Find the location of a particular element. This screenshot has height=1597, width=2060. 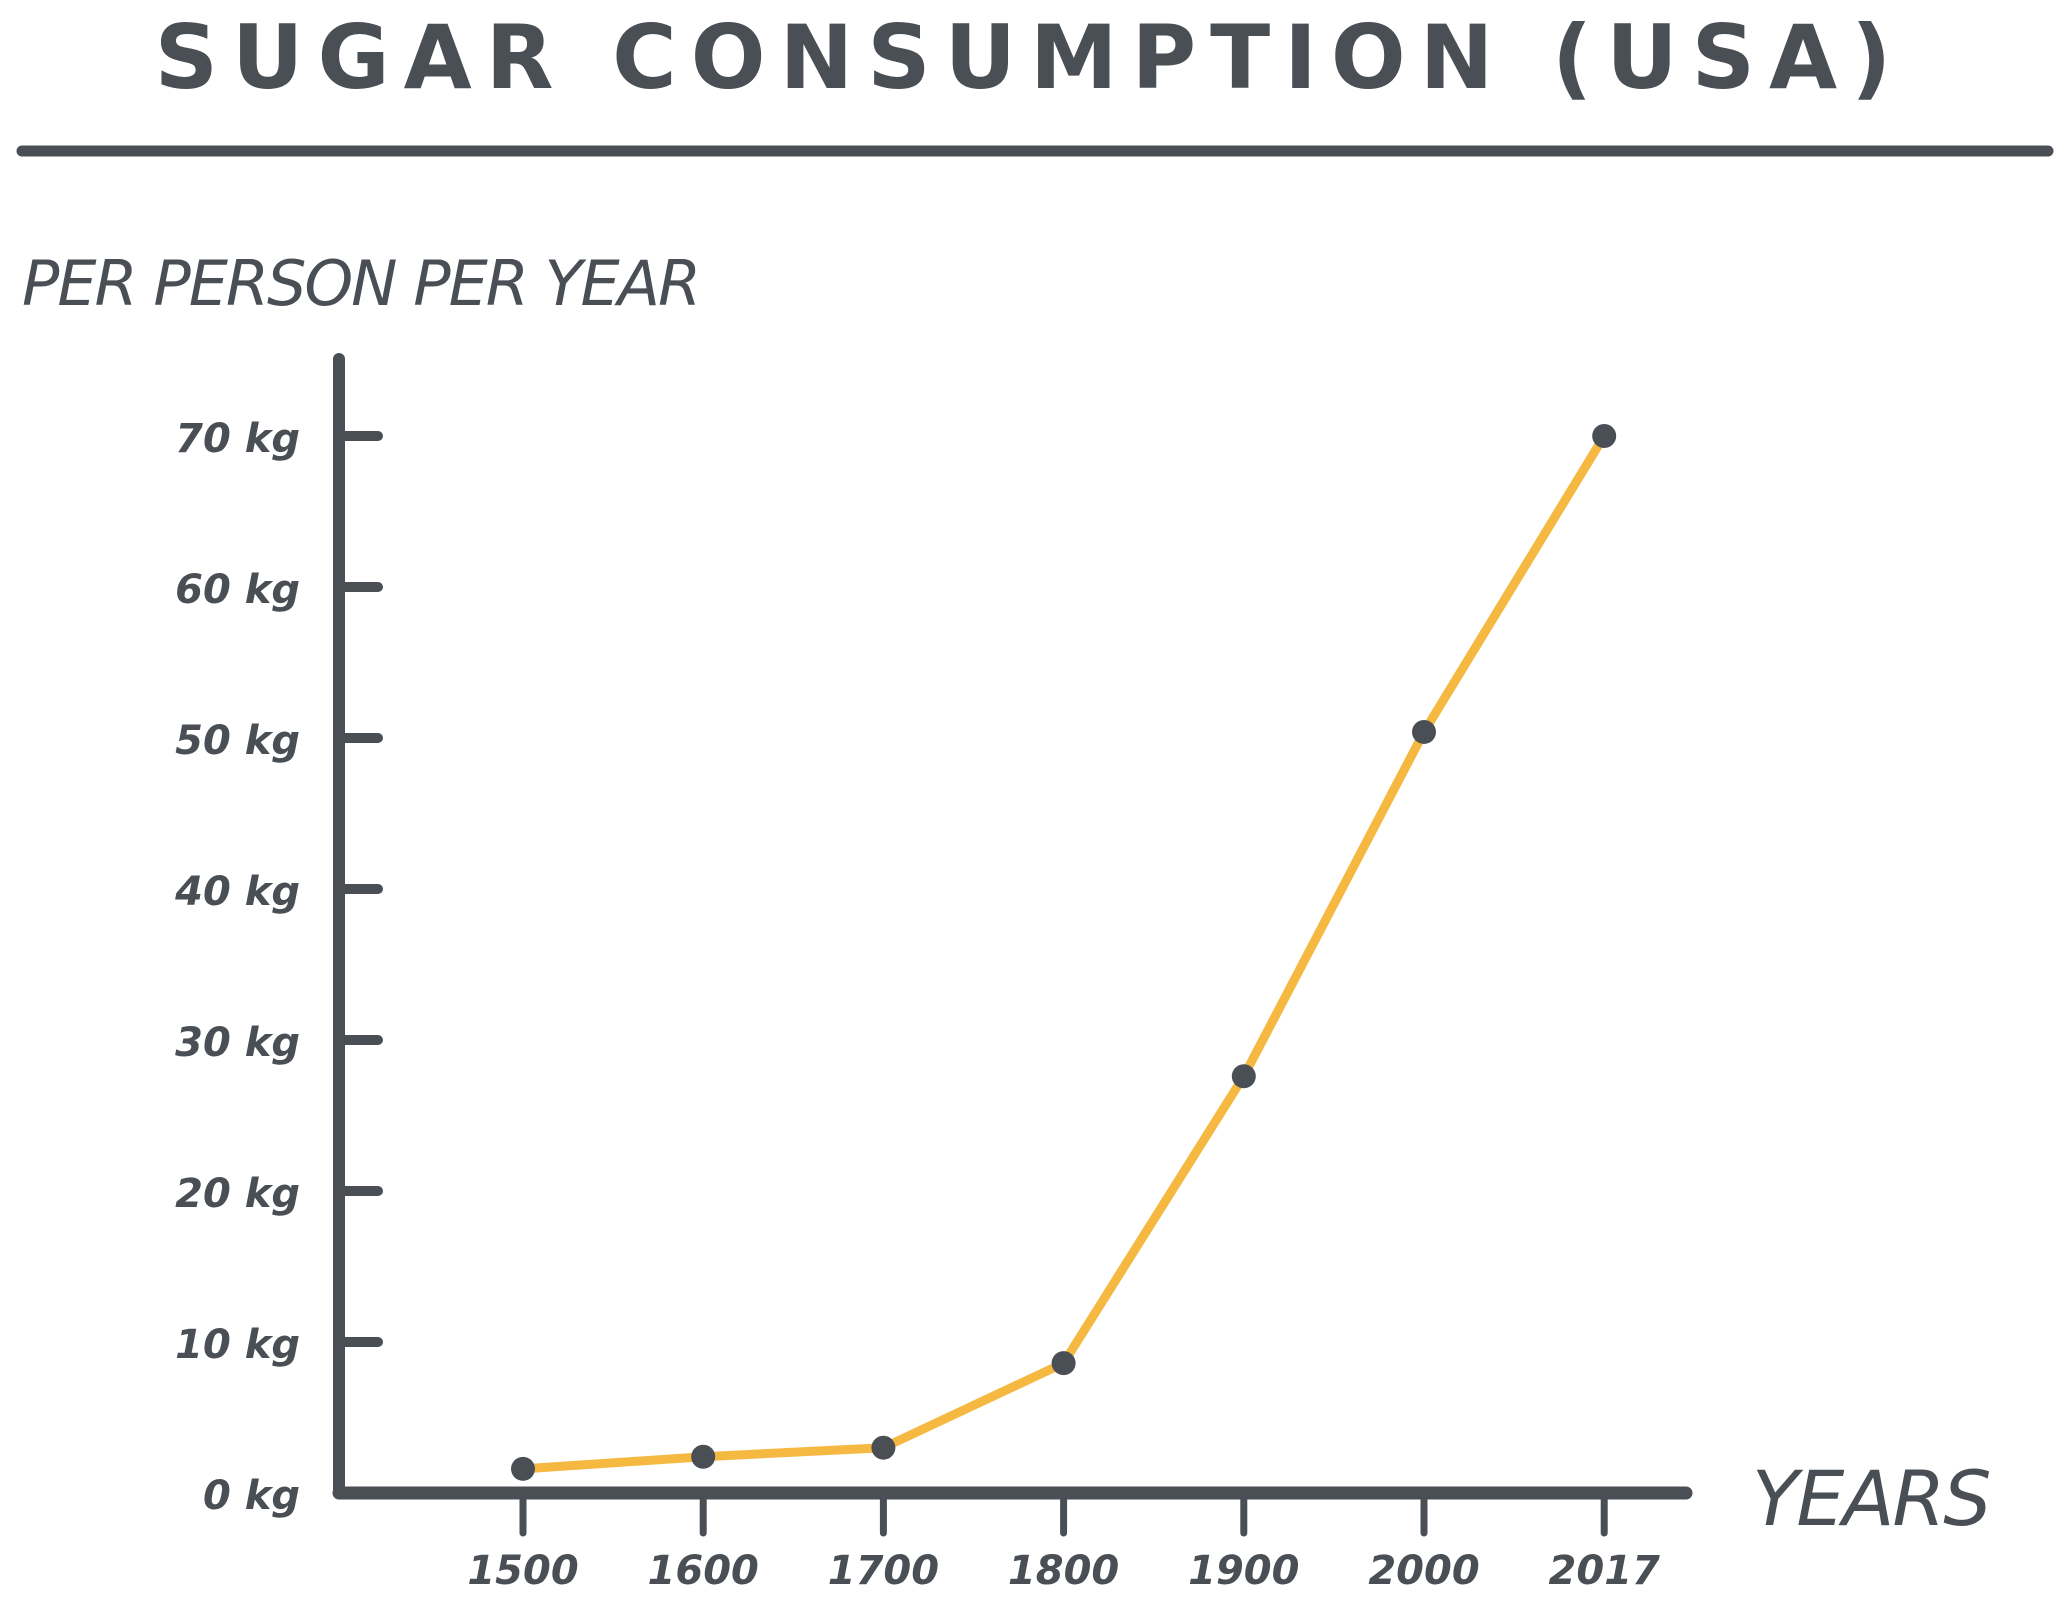

chart-title: SUGAR CONSUMPTION (USA) is located at coordinates (1030, 57).